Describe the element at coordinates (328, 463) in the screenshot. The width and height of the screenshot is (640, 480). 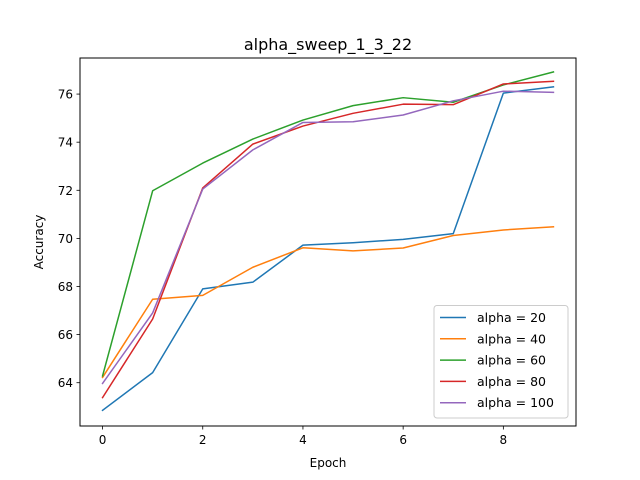
I see `x-axis-label: Epoch` at that location.